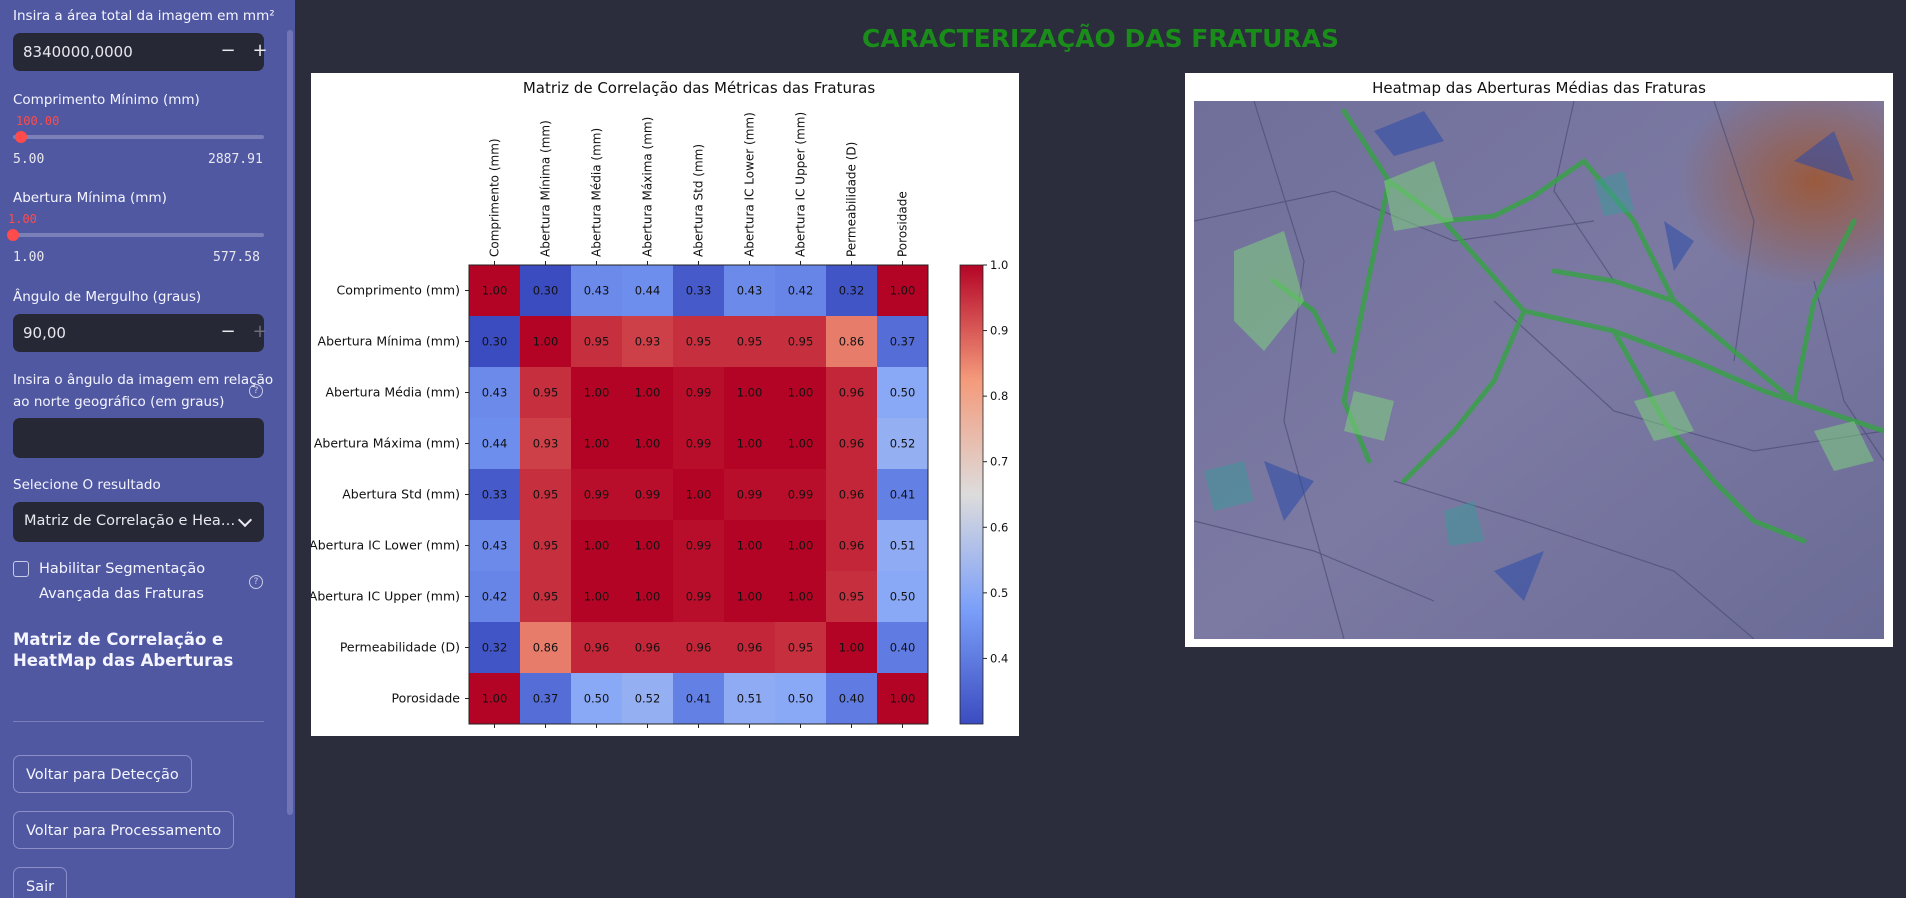  I want to click on abert-slider-track, so click(138, 235).